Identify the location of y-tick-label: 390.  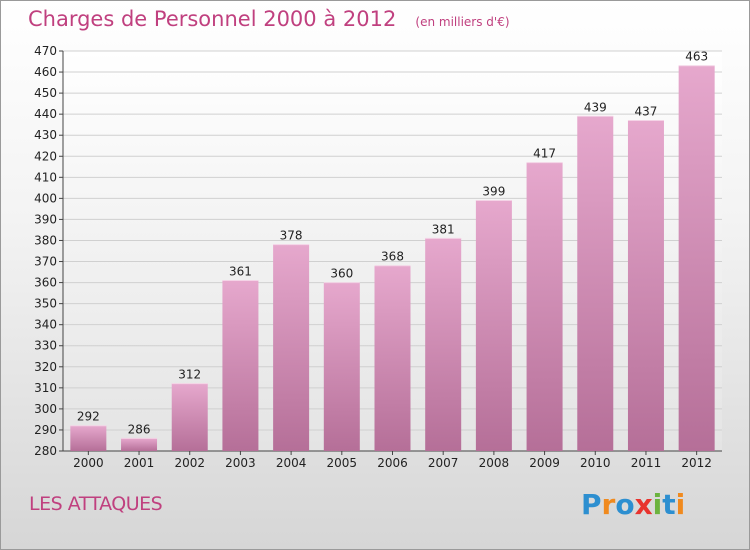
(45, 219).